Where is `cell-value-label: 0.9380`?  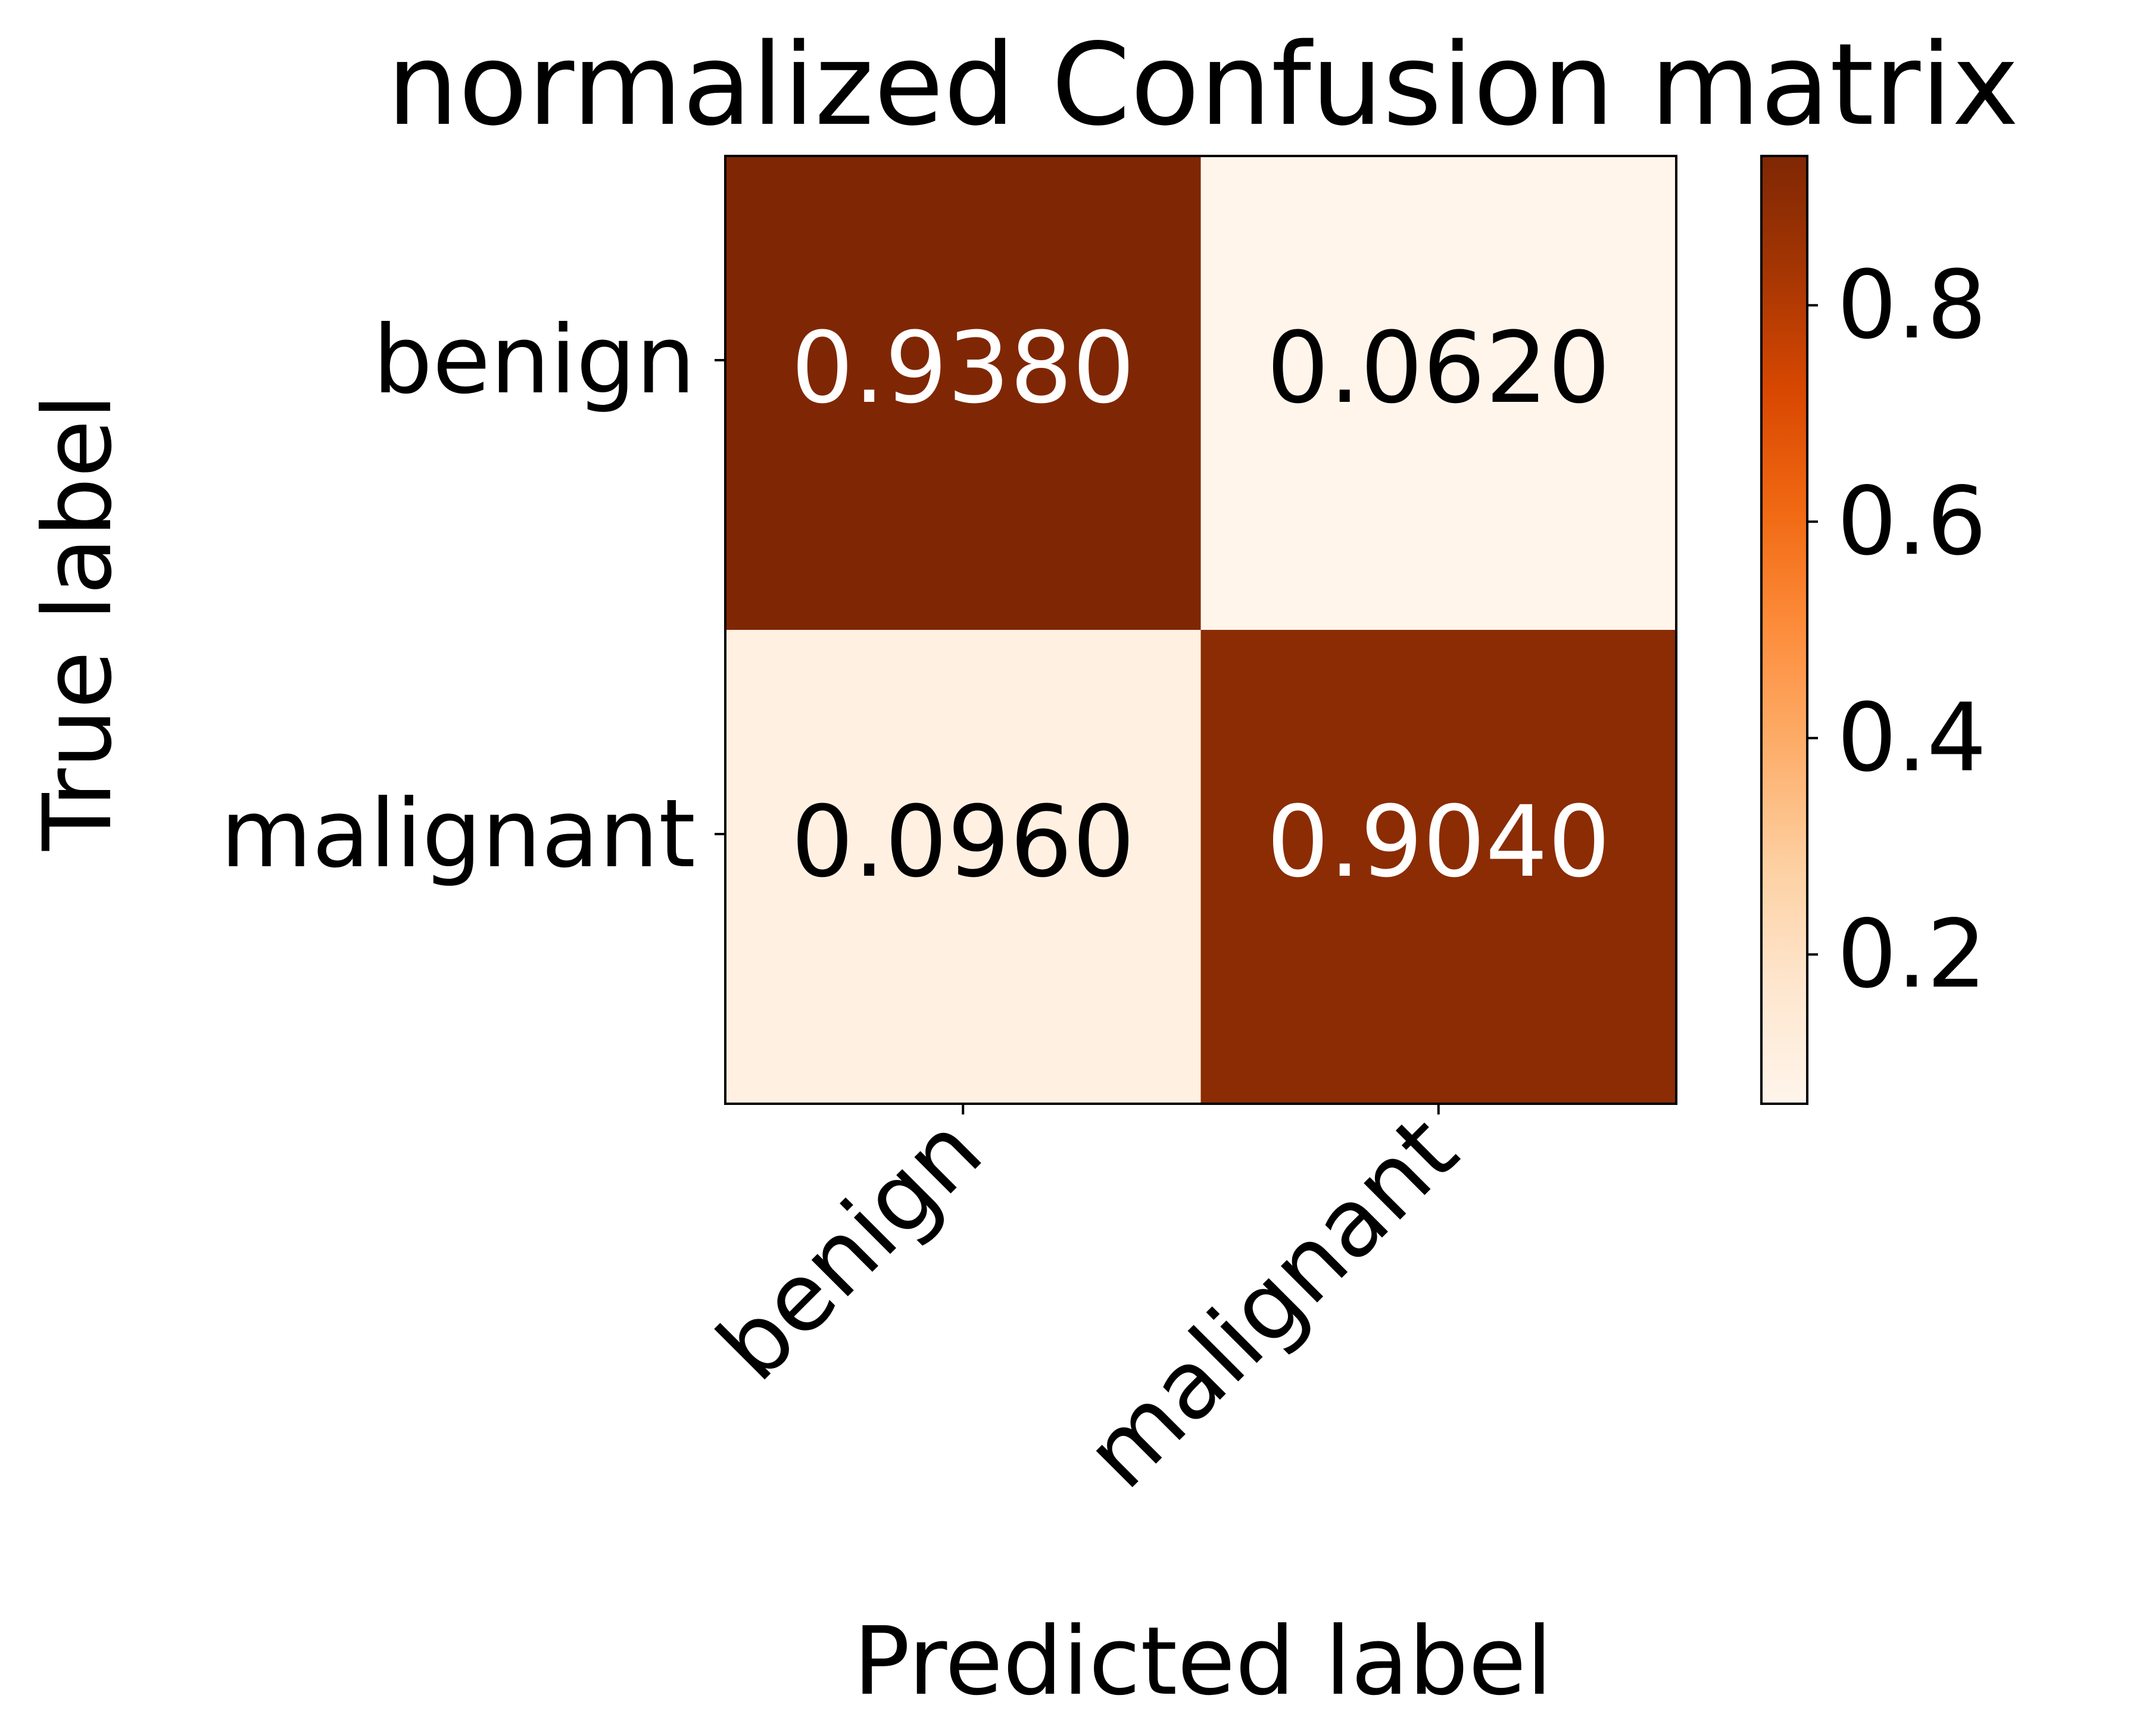
cell-value-label: 0.9380 is located at coordinates (963, 368).